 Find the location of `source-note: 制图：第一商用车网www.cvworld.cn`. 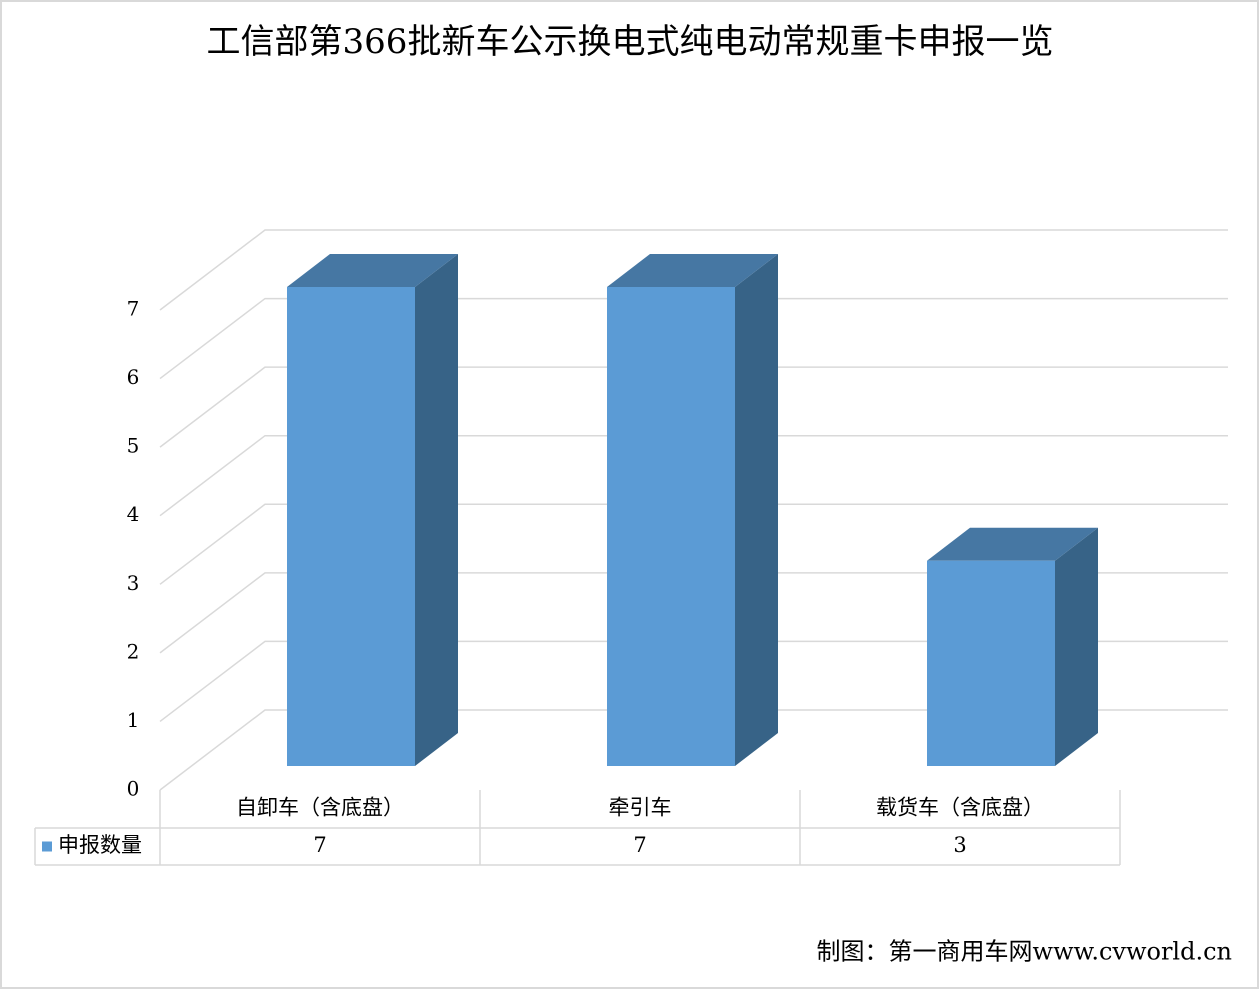

source-note: 制图：第一商用车网www.cvworld.cn is located at coordinates (1024, 952).